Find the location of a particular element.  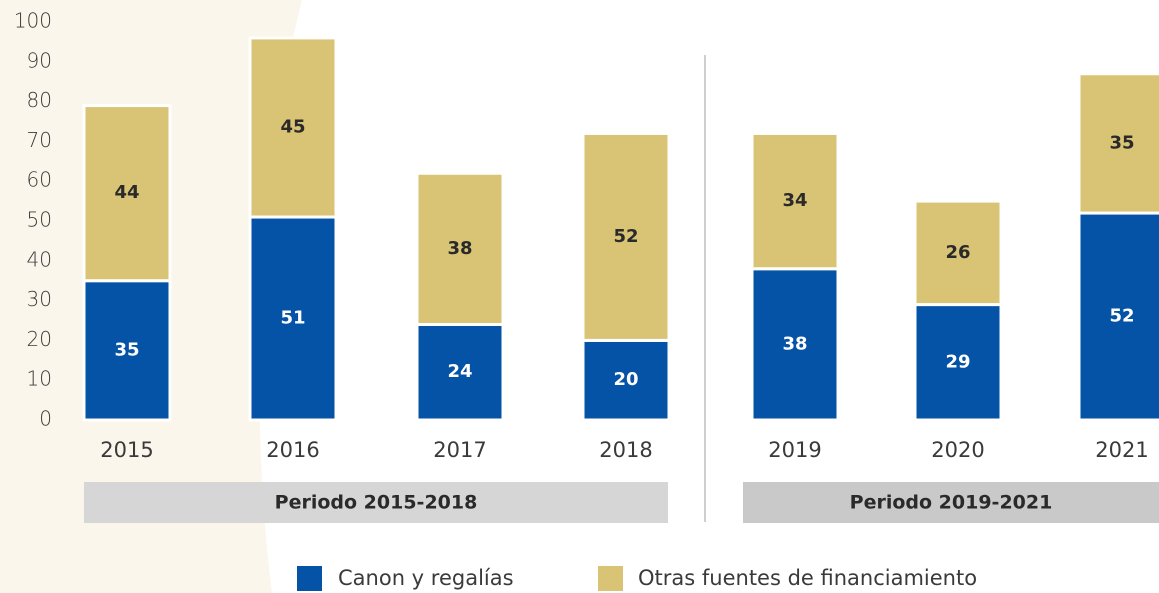

x-tick-label: 2017 is located at coordinates (459, 450).